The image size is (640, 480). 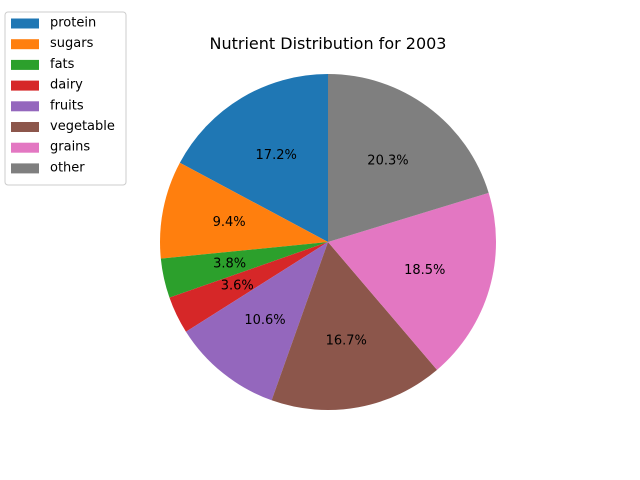 What do you see at coordinates (25, 168) in the screenshot?
I see `legend-swatch-other` at bounding box center [25, 168].